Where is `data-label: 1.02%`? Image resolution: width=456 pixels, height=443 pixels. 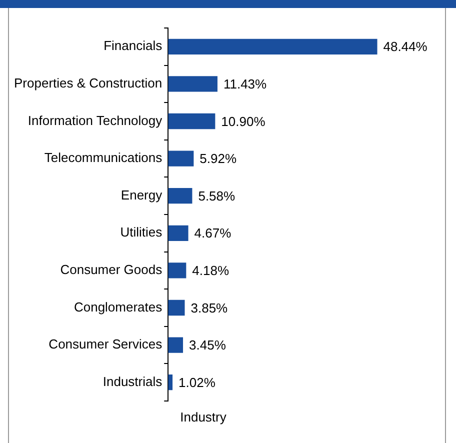 data-label: 1.02% is located at coordinates (197, 382).